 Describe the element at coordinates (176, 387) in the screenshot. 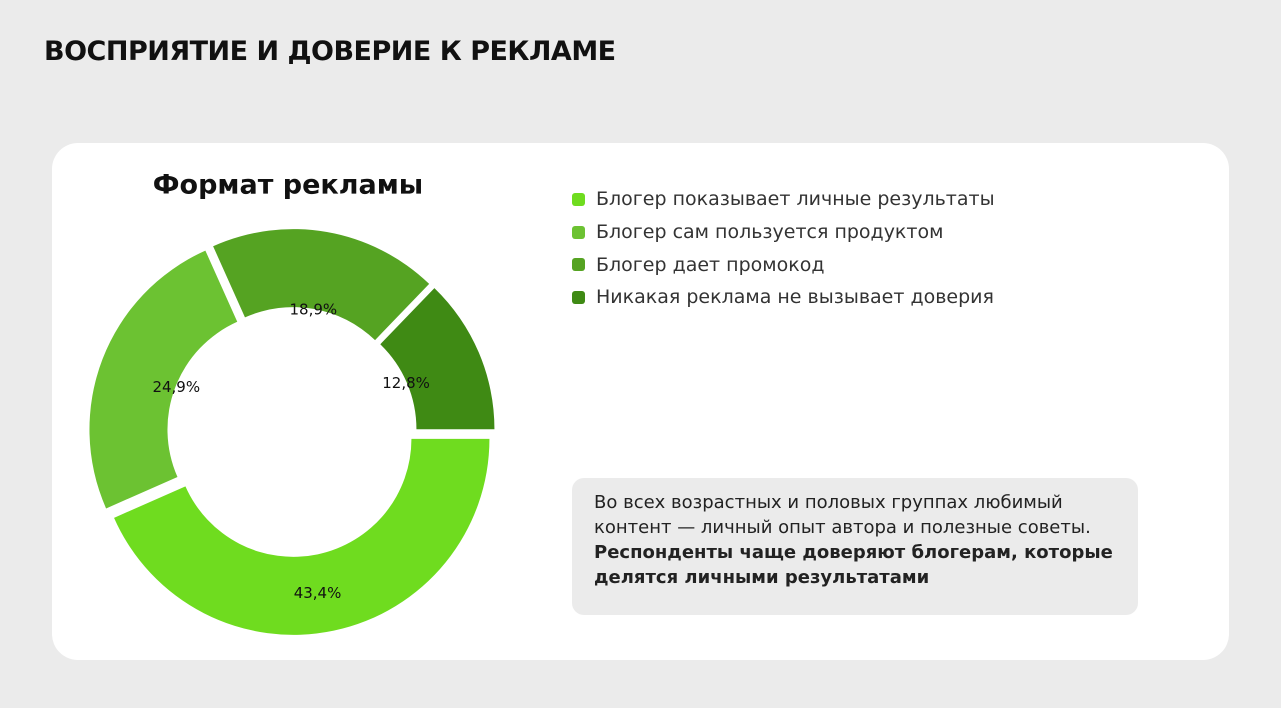

I see `data-label: 24,9%` at that location.